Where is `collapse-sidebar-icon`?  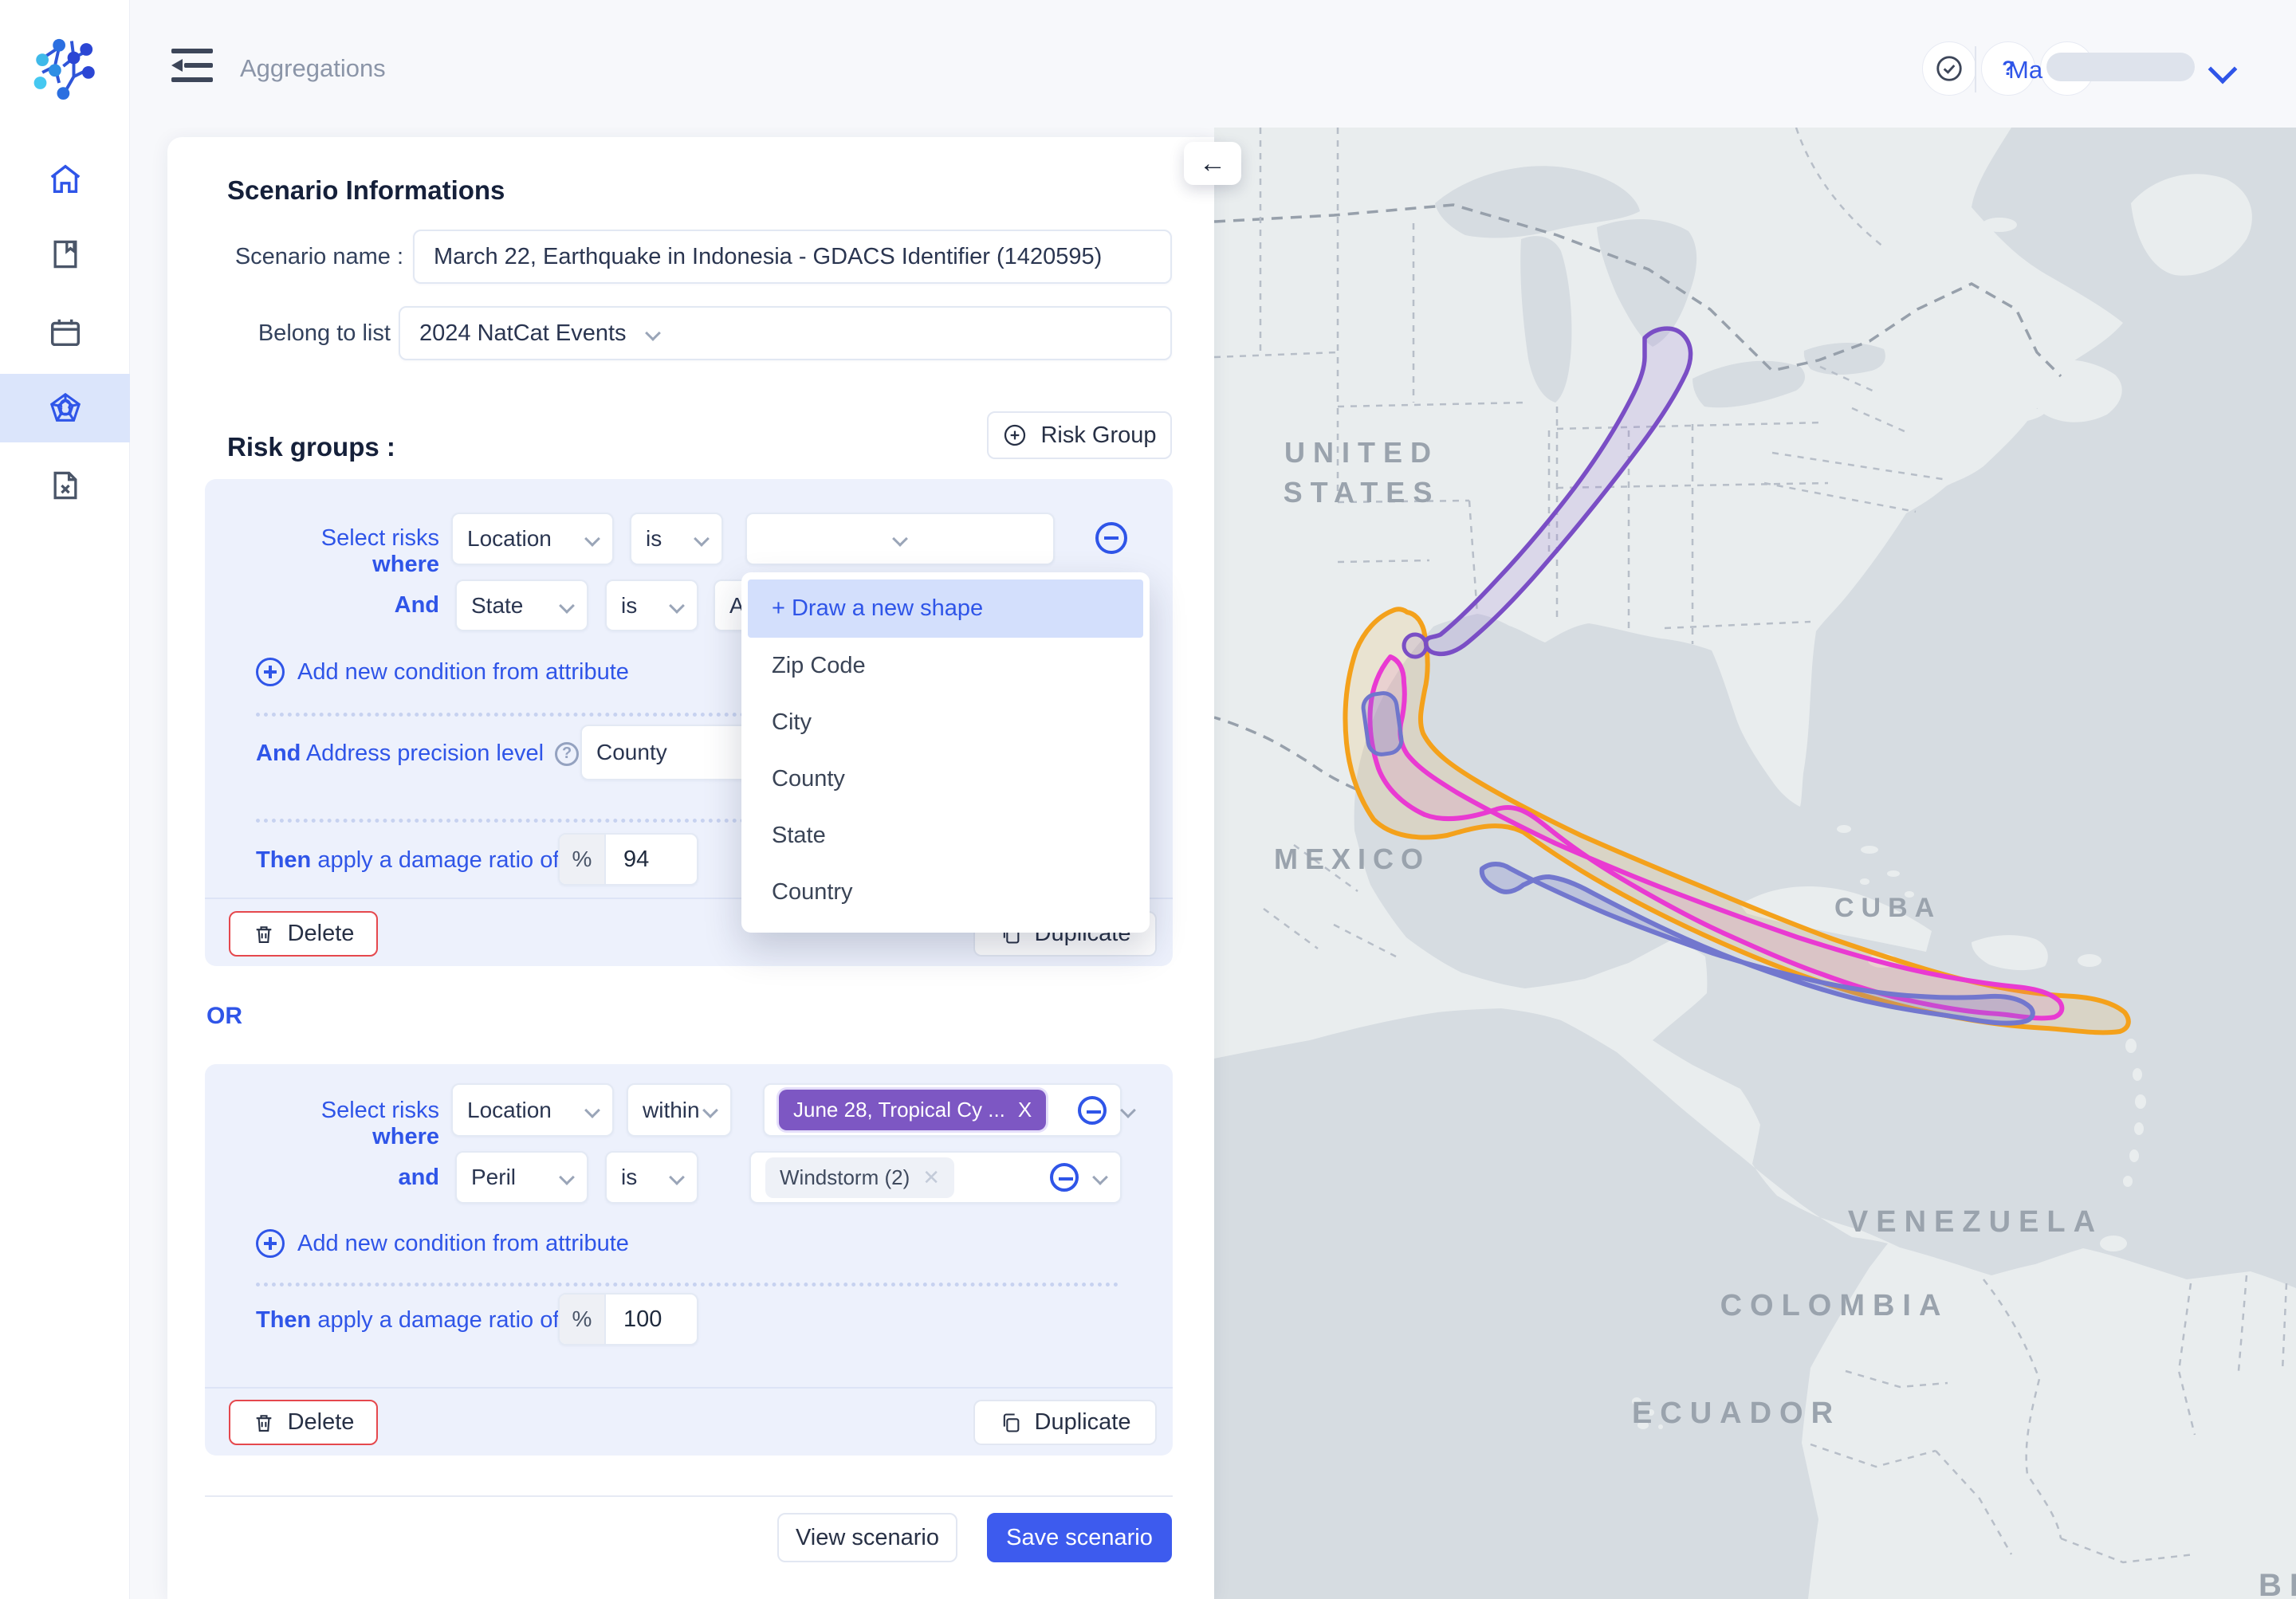
collapse-sidebar-icon is located at coordinates (192, 66).